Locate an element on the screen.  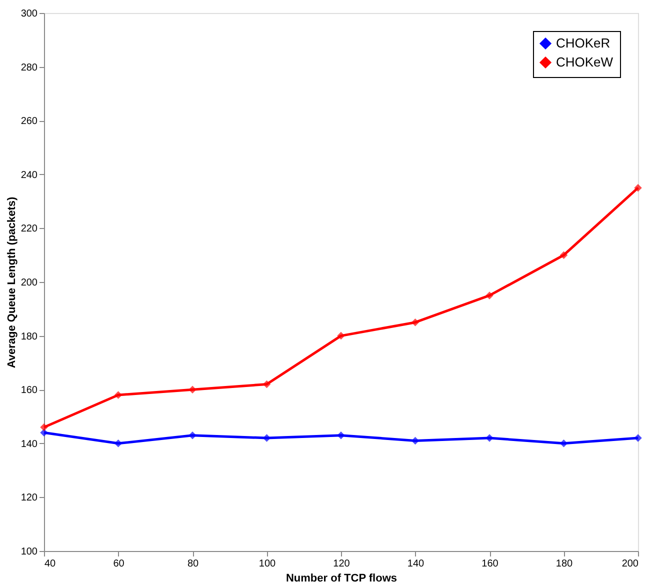
y-tick-label: 260 is located at coordinates (29, 122).